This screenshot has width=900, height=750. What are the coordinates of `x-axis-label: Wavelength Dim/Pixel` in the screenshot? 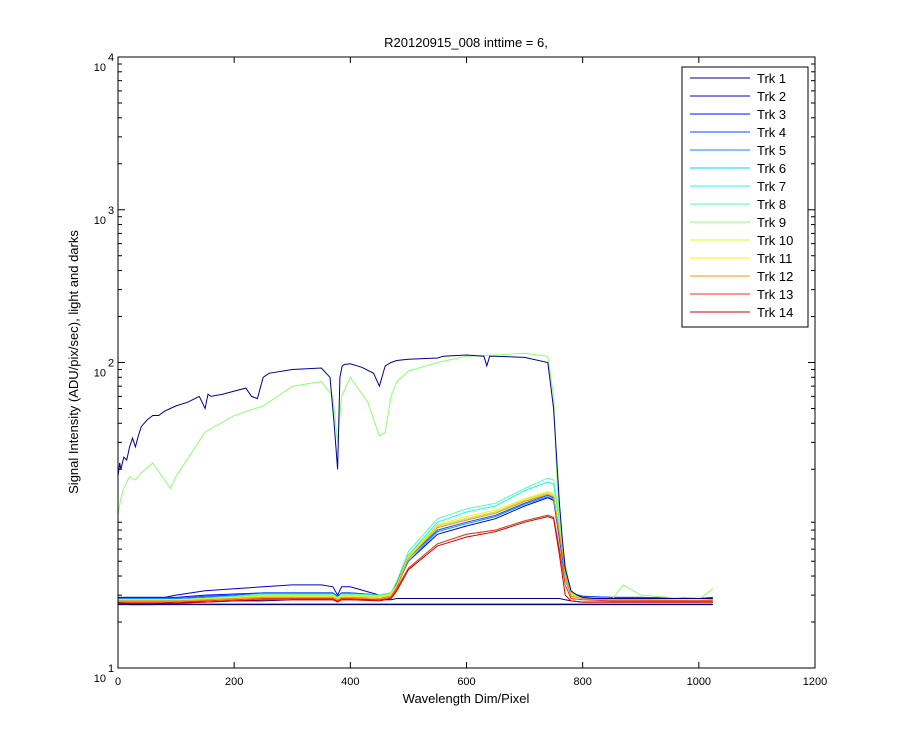 It's located at (466, 698).